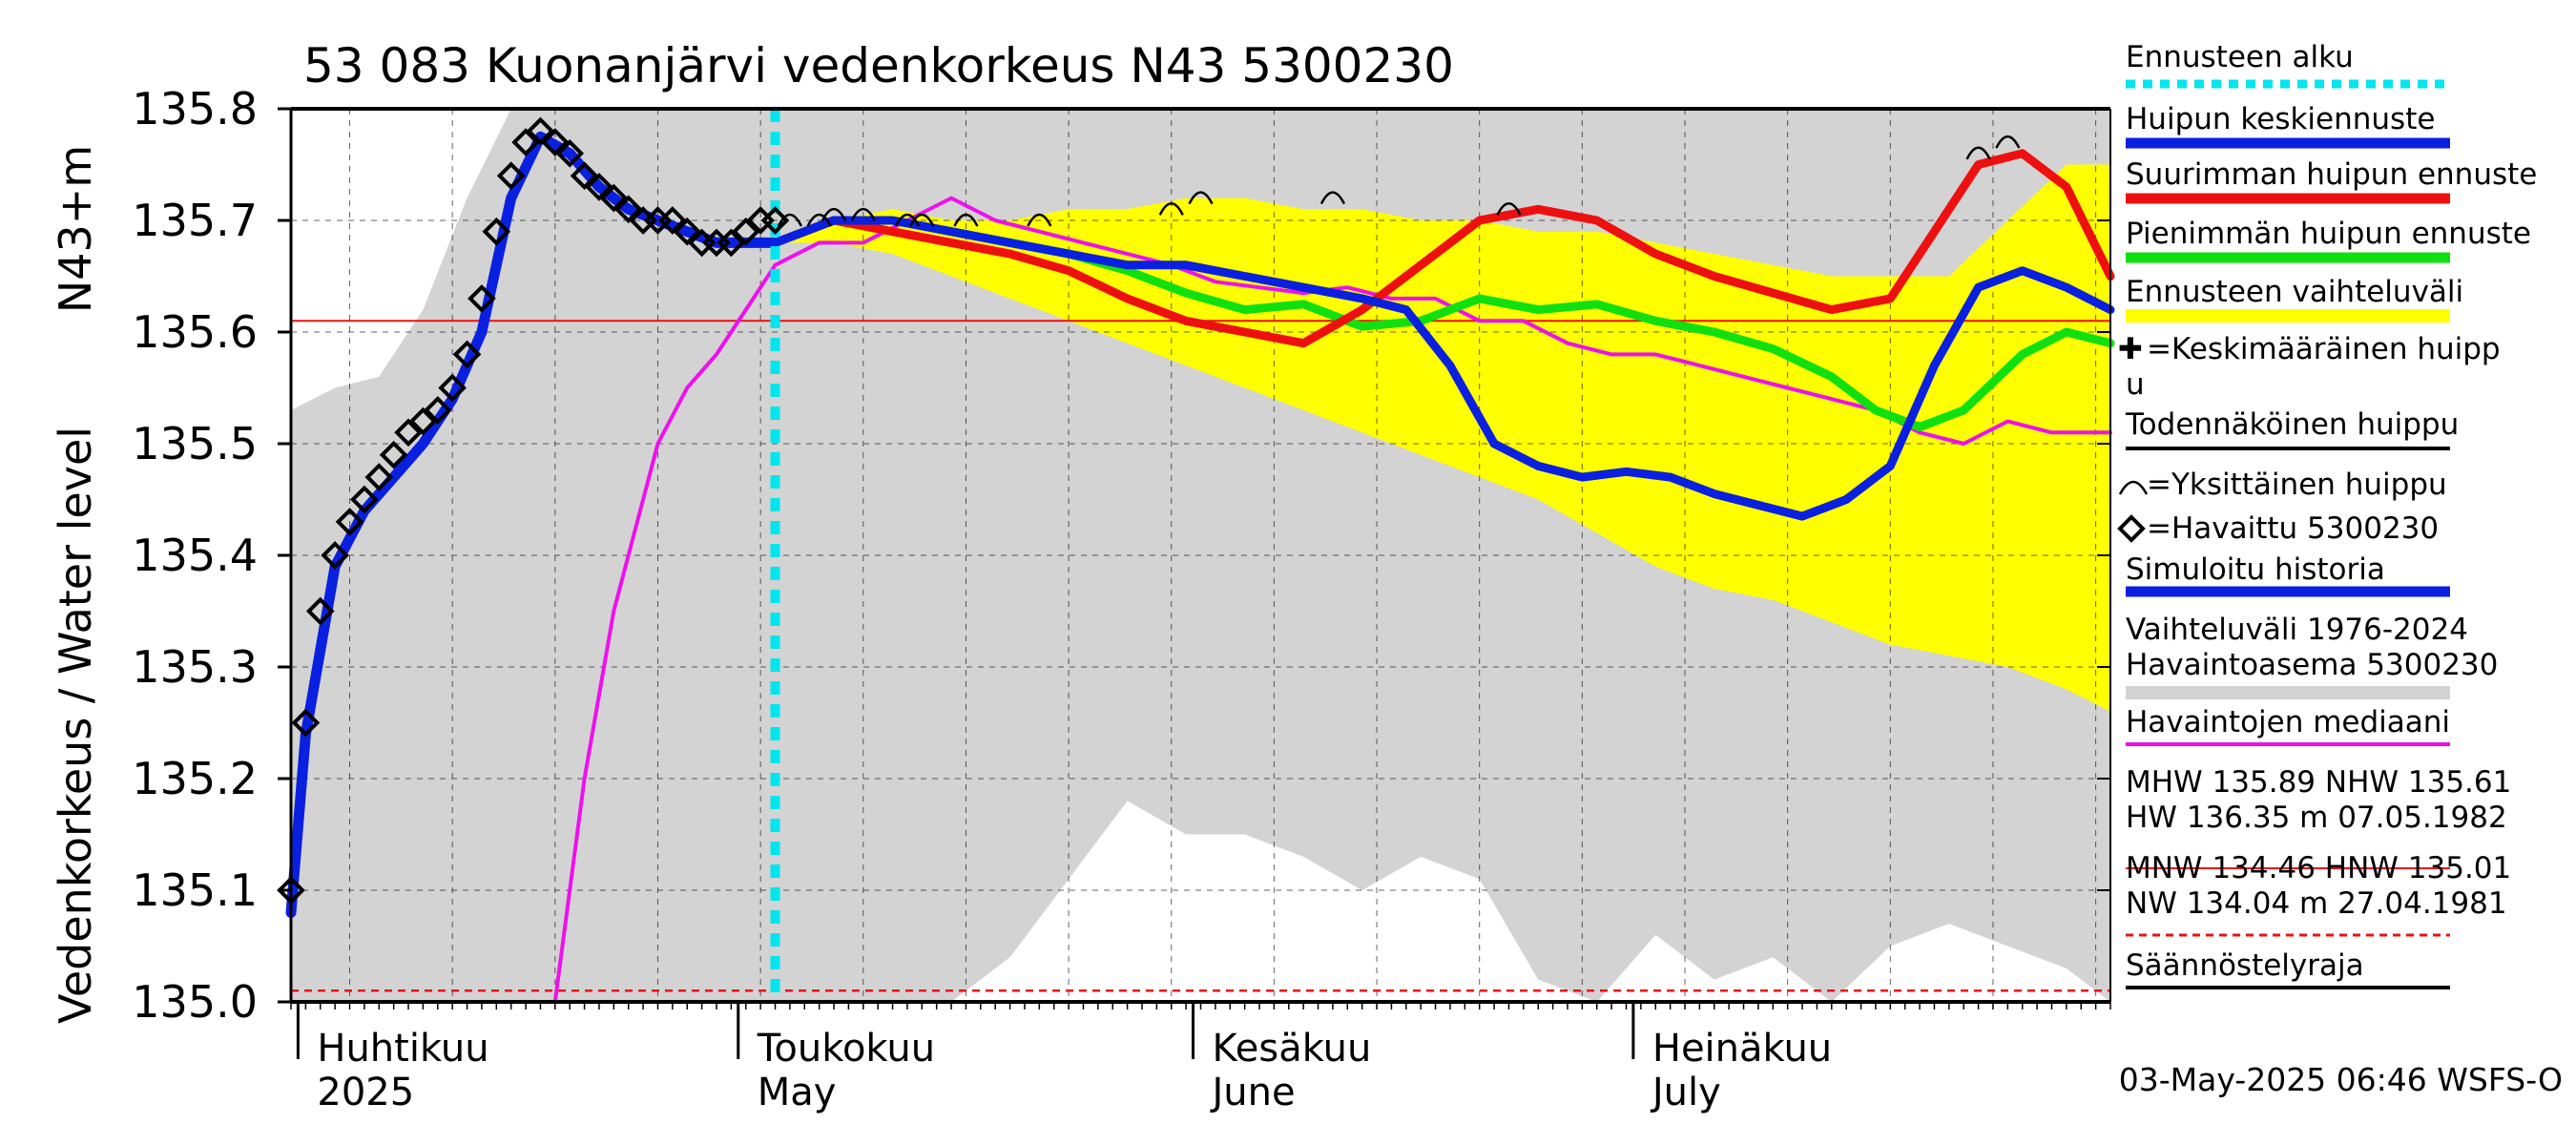 This screenshot has width=2576, height=1145. What do you see at coordinates (2280, 119) in the screenshot?
I see `legend-label: Huipun keskiennuste` at bounding box center [2280, 119].